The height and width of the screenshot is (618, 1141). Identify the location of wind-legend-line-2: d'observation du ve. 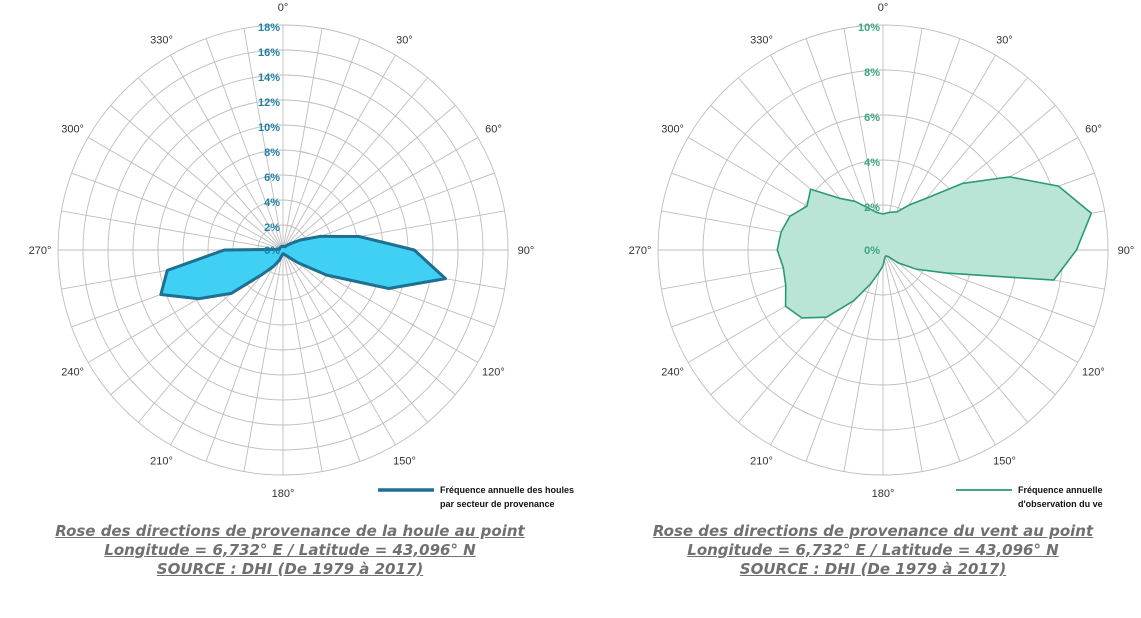
(1060, 504).